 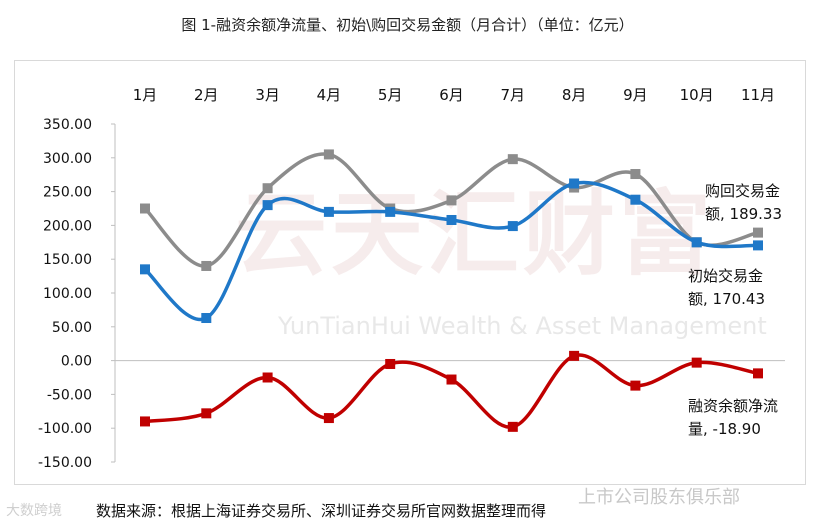 I want to click on y-tick-label: 50.00, so click(x=72, y=328).